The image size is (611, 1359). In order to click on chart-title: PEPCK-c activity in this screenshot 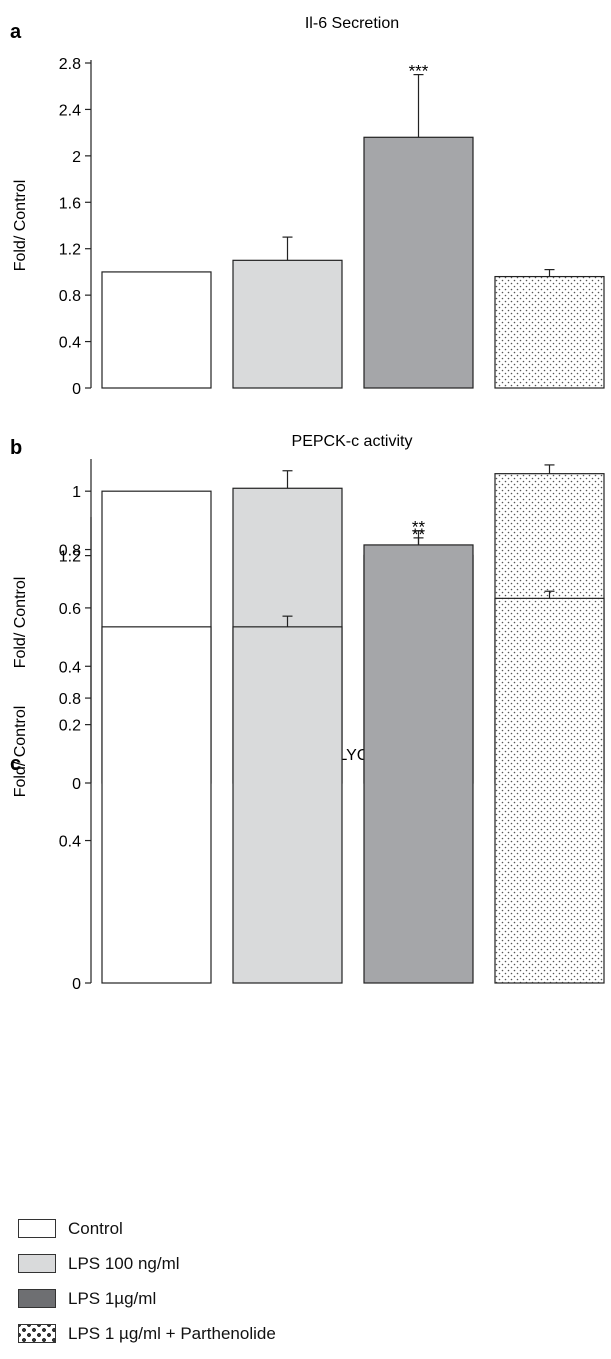, I will do `click(352, 441)`.